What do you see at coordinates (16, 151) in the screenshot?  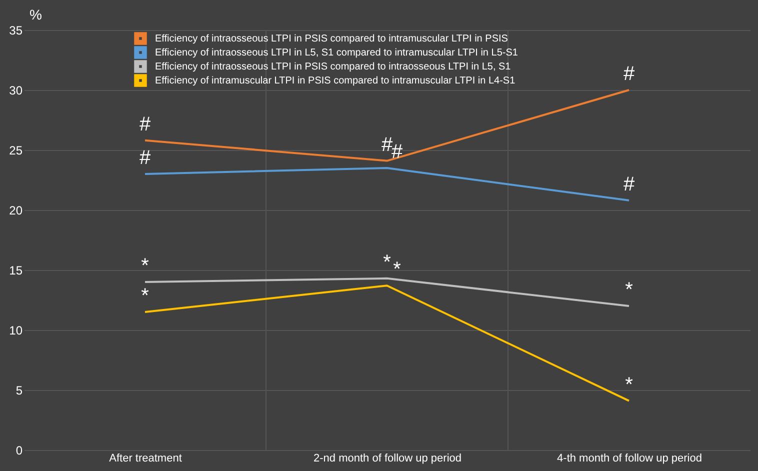 I see `y-tick-label: 25` at bounding box center [16, 151].